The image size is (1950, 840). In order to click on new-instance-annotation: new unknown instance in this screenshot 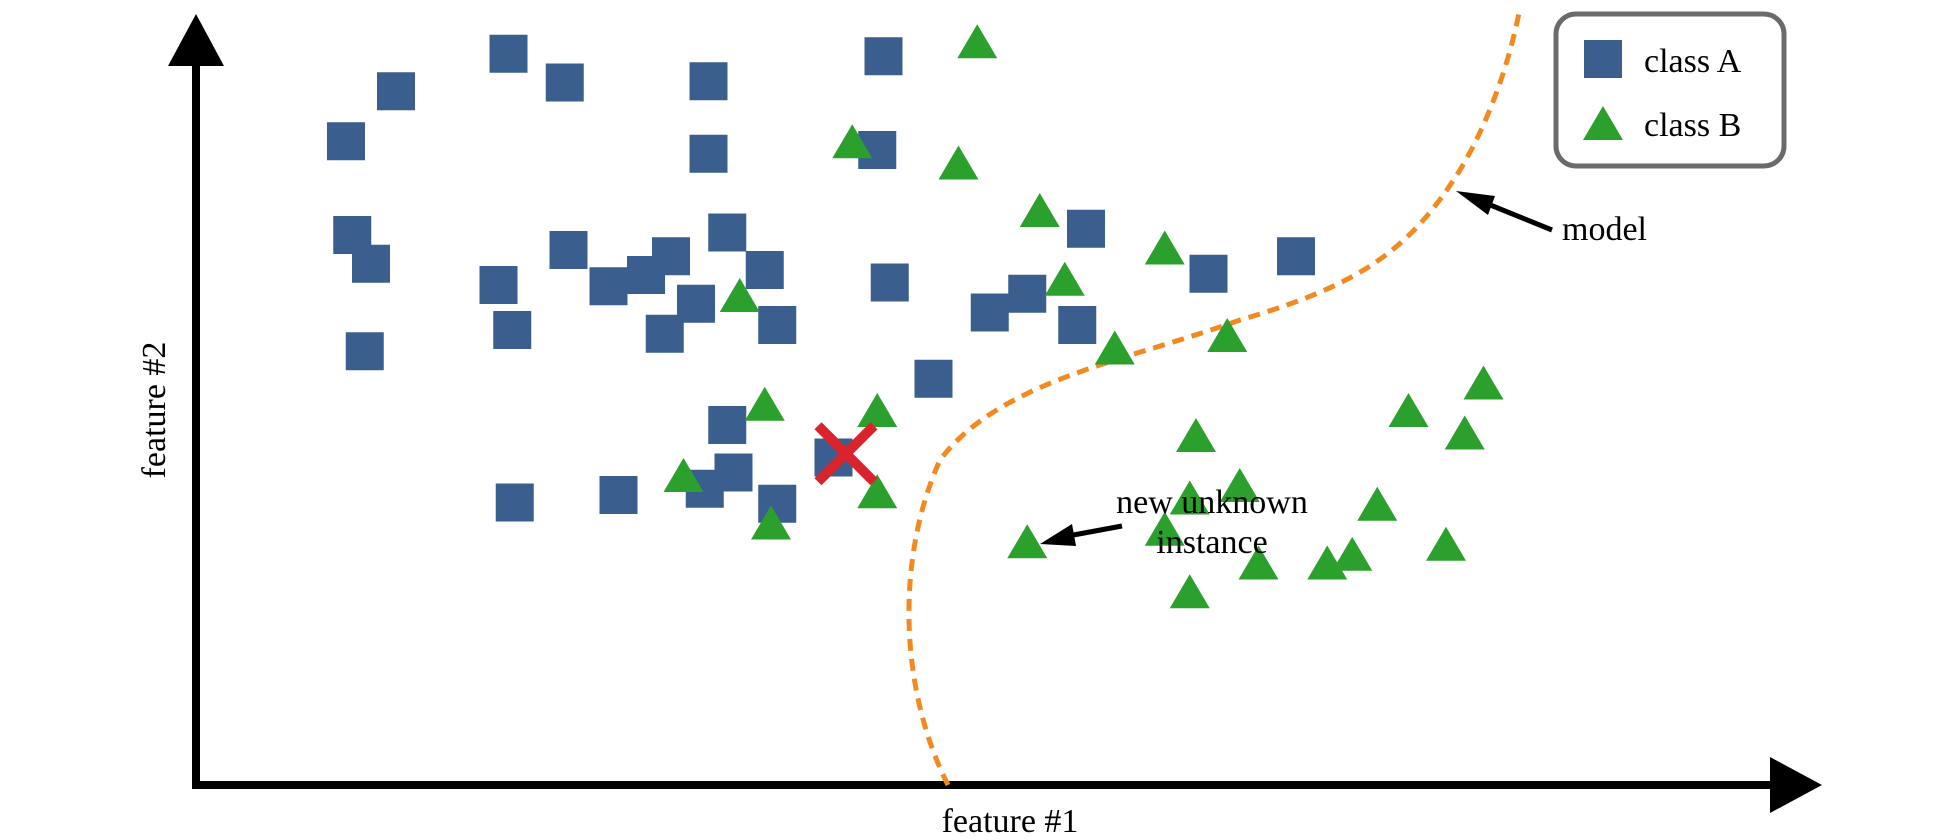, I will do `click(1174, 522)`.